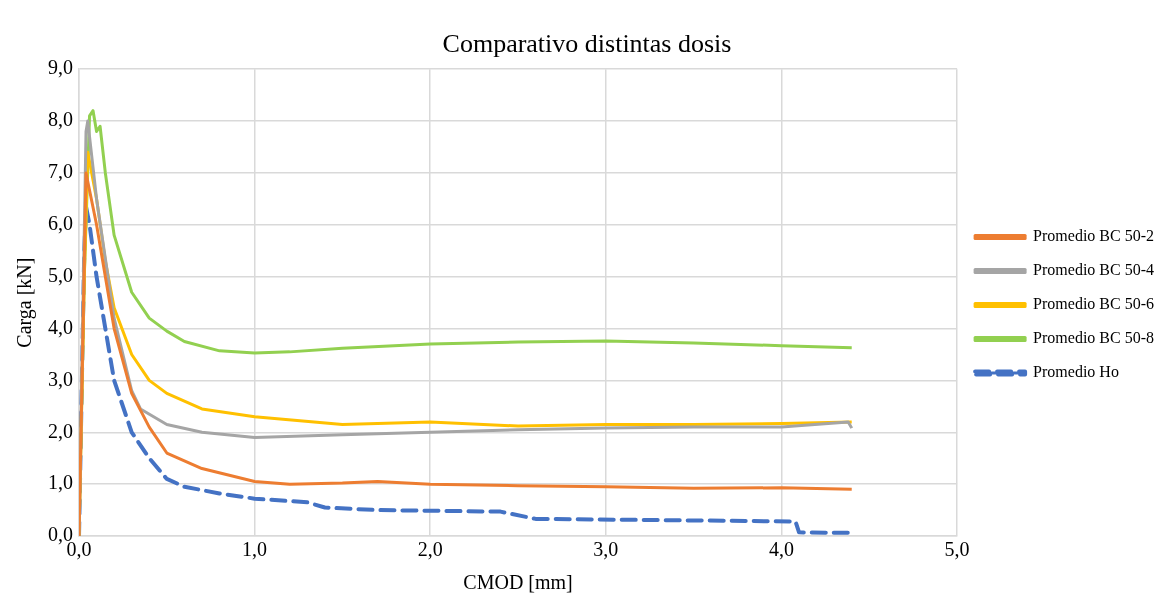  Describe the element at coordinates (60, 67) in the screenshot. I see `y-tick-label: 9,0` at that location.